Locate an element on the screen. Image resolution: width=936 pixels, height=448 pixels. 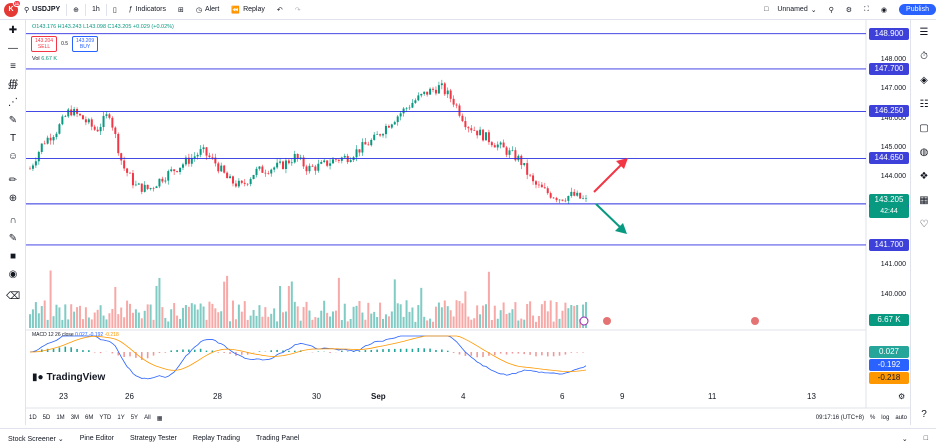
watchlist-icon: ☰ is located at coordinates (924, 32).